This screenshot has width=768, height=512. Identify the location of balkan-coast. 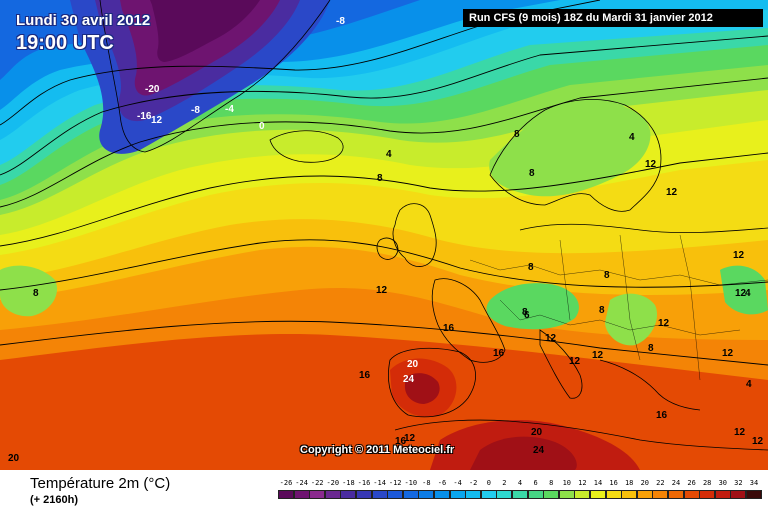
(650, 385).